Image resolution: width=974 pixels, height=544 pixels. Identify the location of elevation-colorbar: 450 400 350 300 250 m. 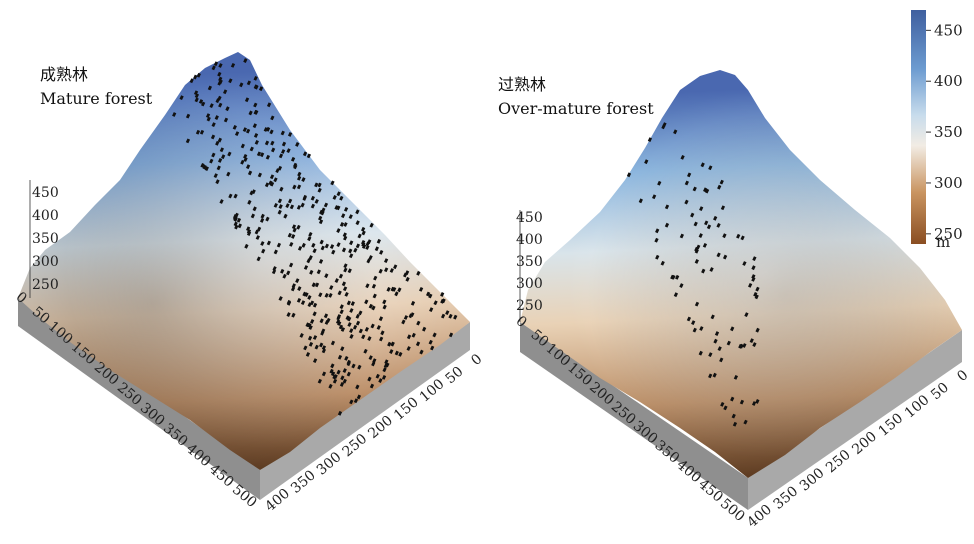
(937, 130).